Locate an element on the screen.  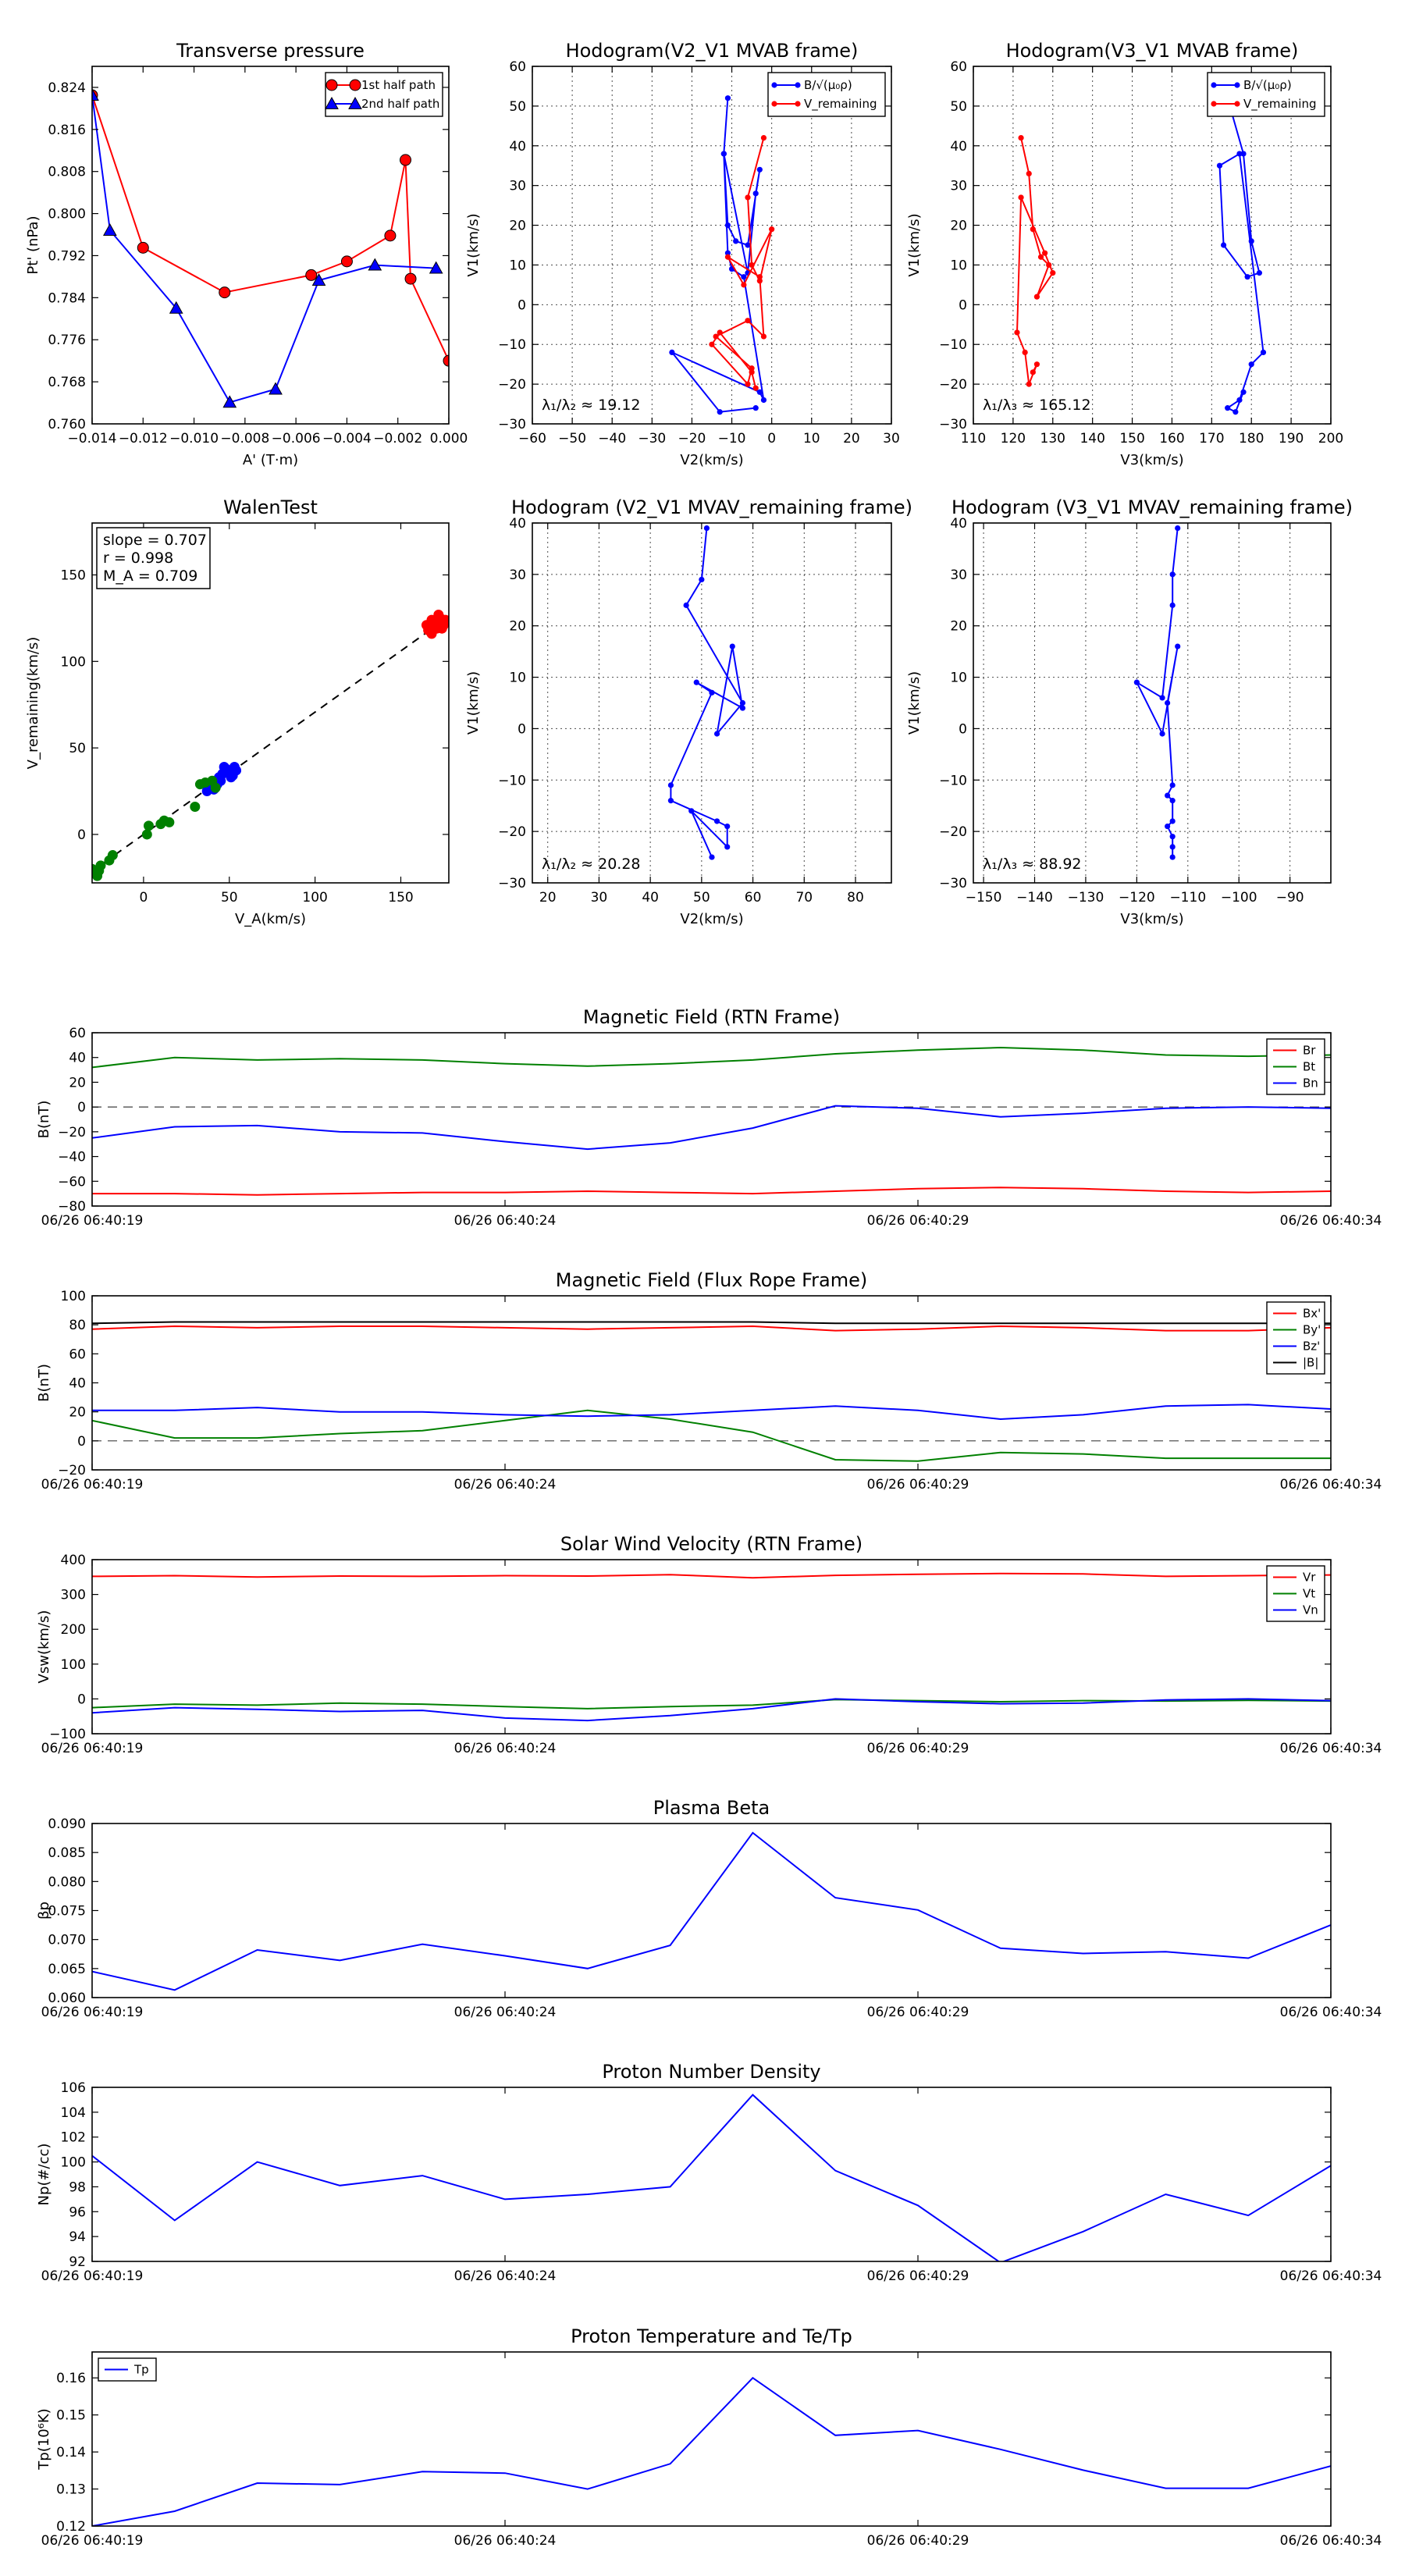
chart-title: Proton Temperature and Te/Tp is located at coordinates (712, 2336).